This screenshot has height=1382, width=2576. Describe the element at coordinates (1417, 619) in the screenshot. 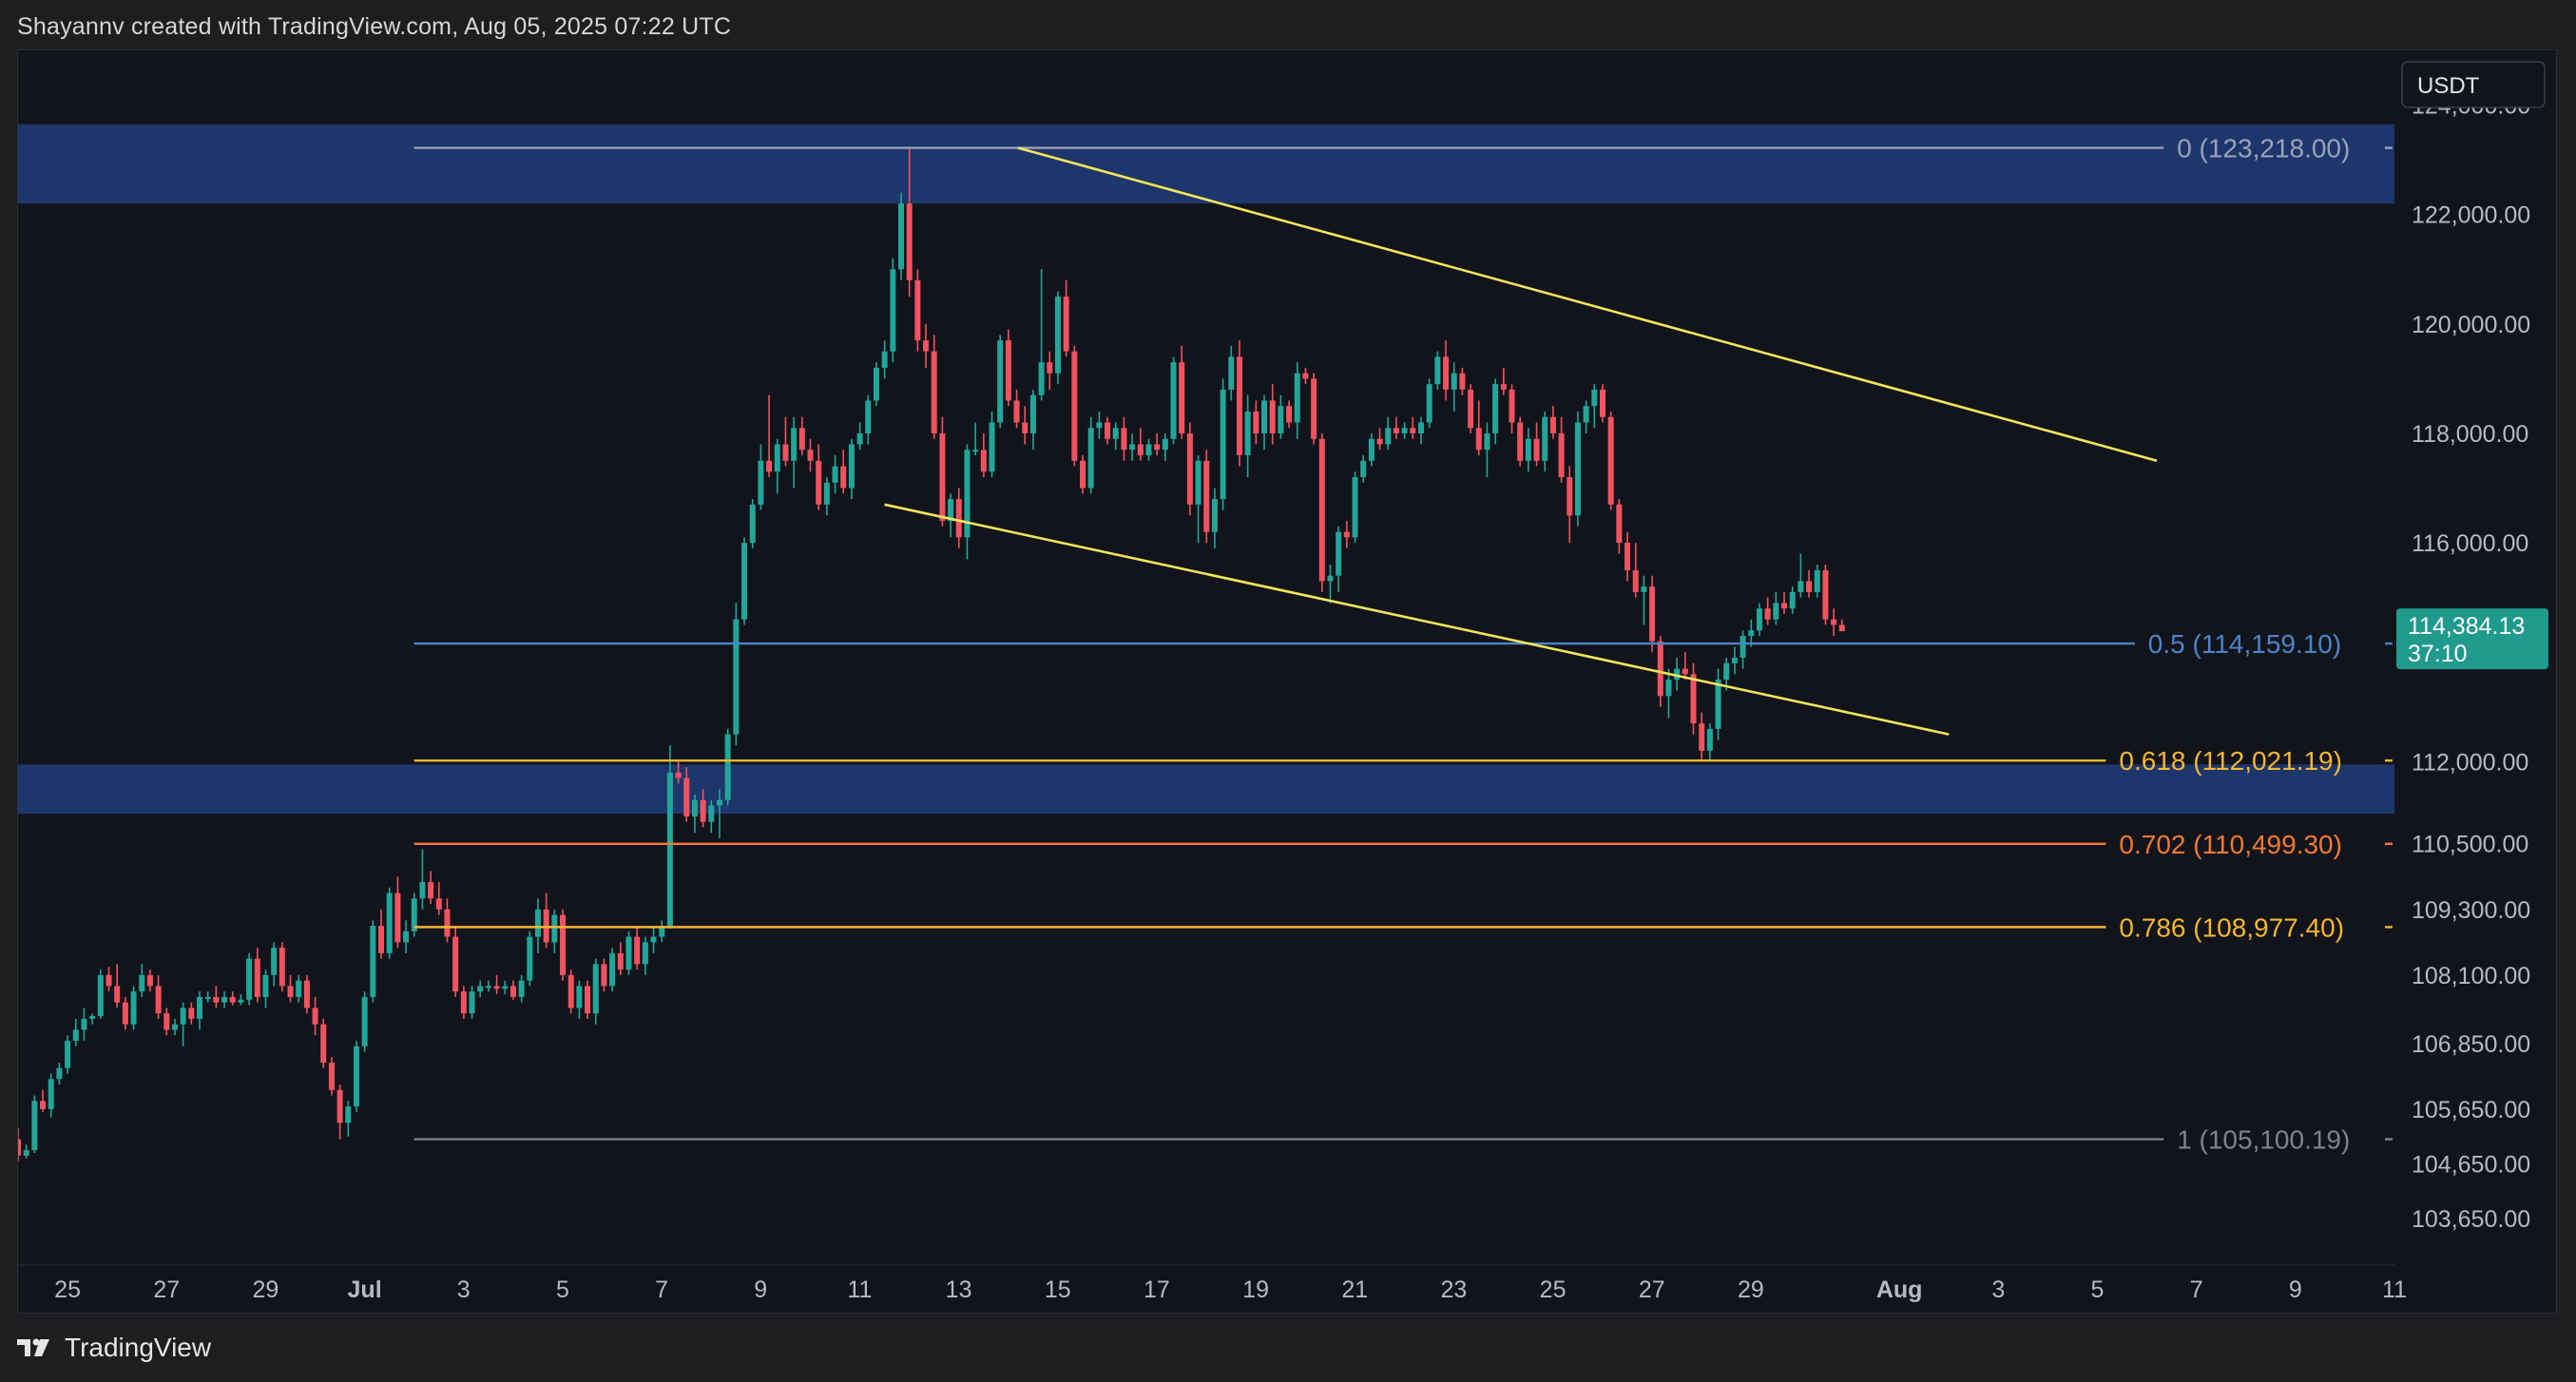

I see `channel-line-lower` at that location.